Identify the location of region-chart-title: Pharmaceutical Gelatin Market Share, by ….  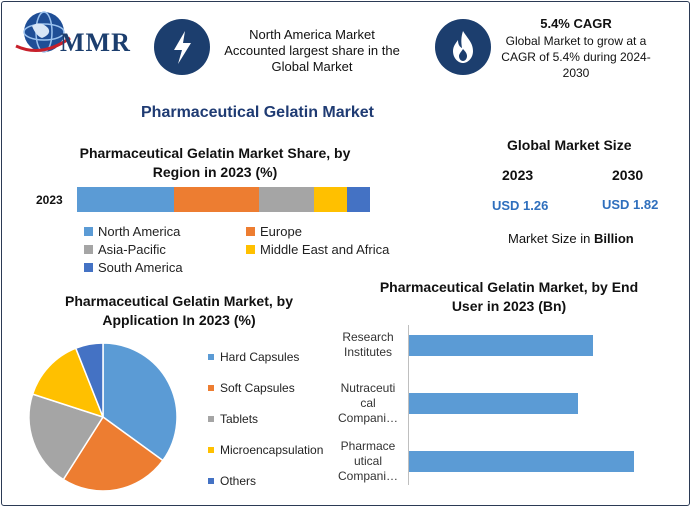
(215, 162).